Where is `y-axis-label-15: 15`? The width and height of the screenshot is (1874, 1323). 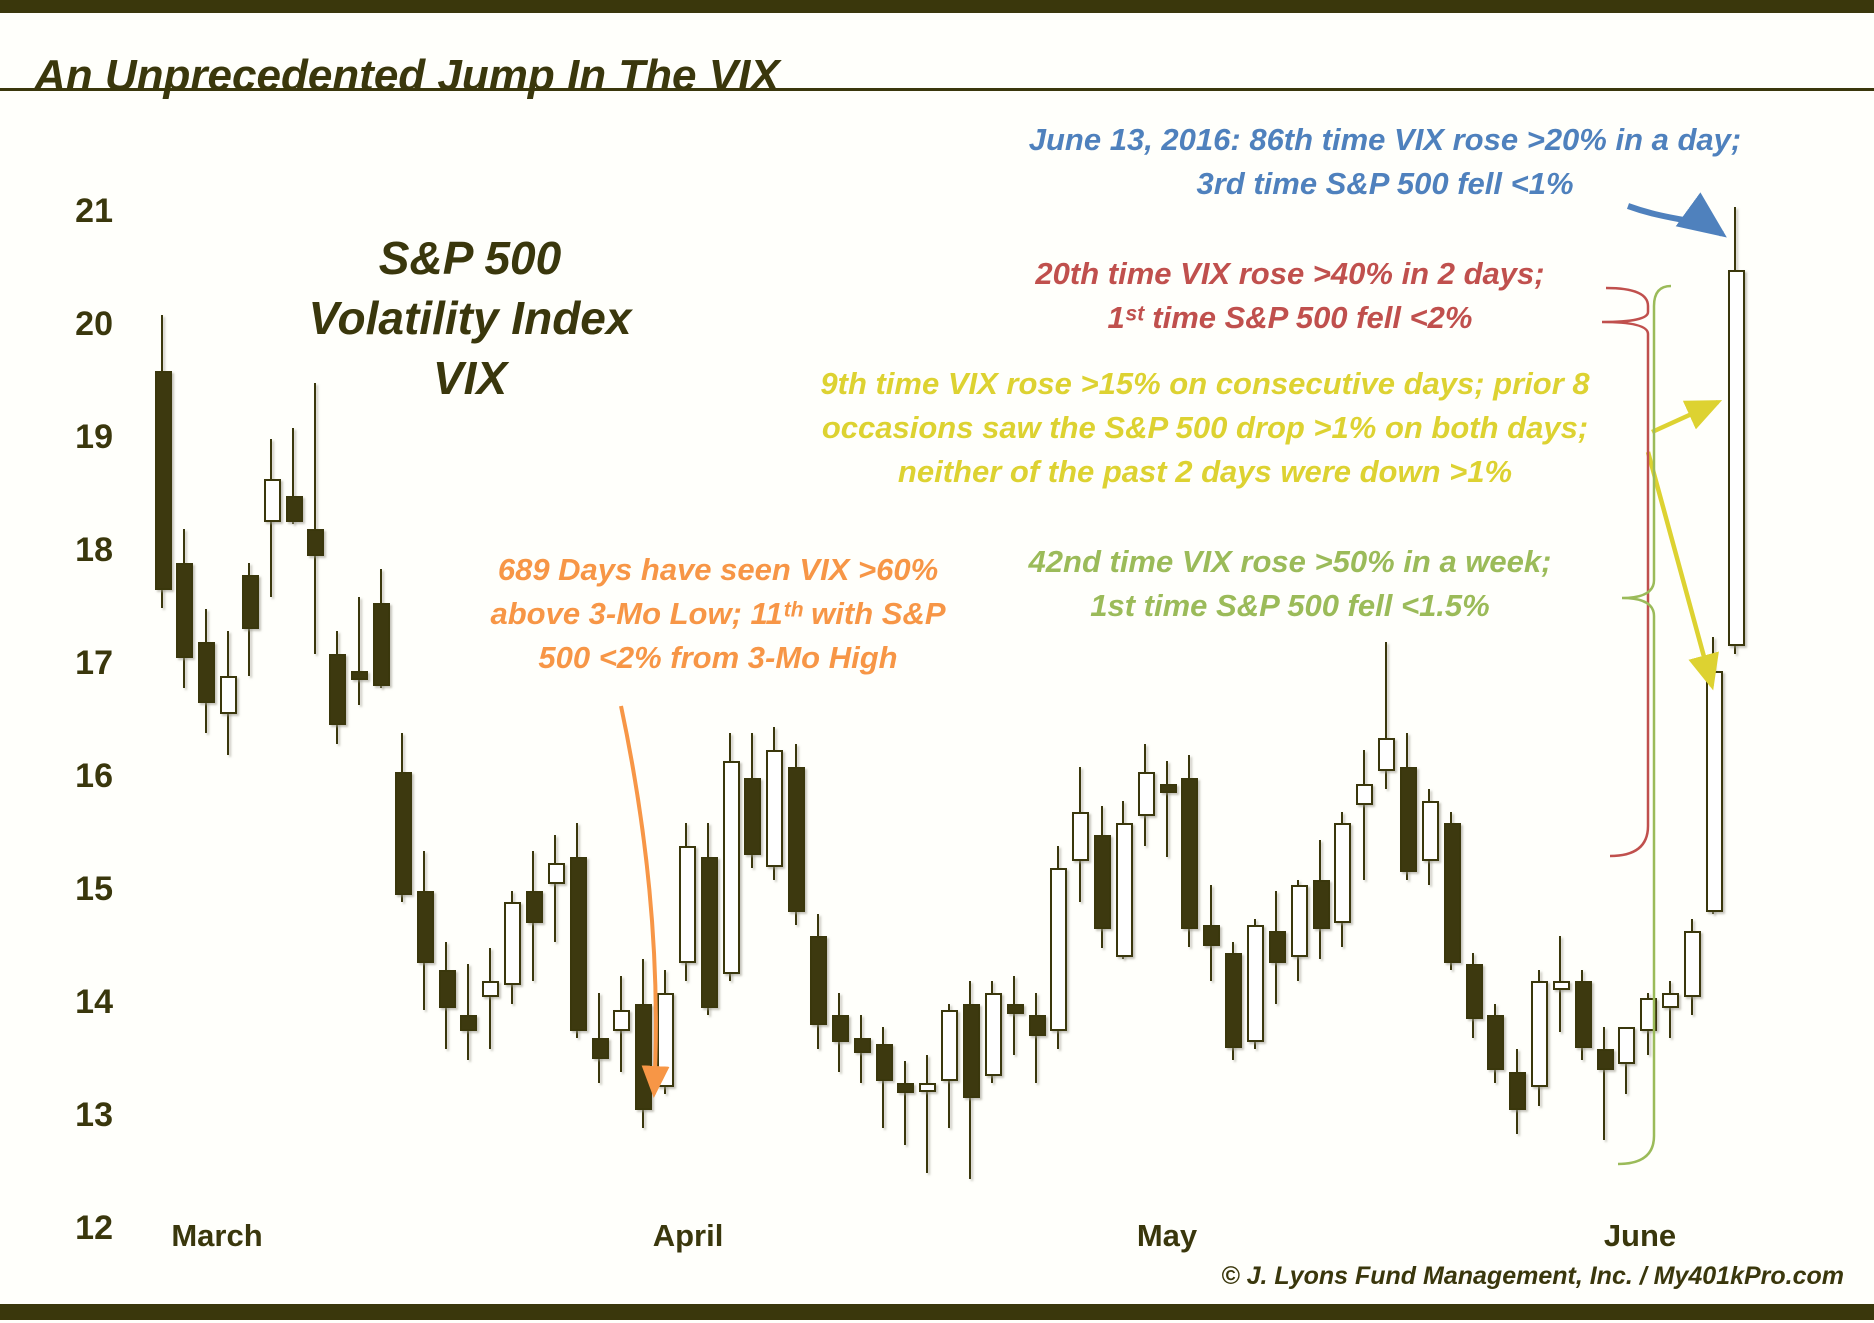
y-axis-label-15: 15 is located at coordinates (94, 889).